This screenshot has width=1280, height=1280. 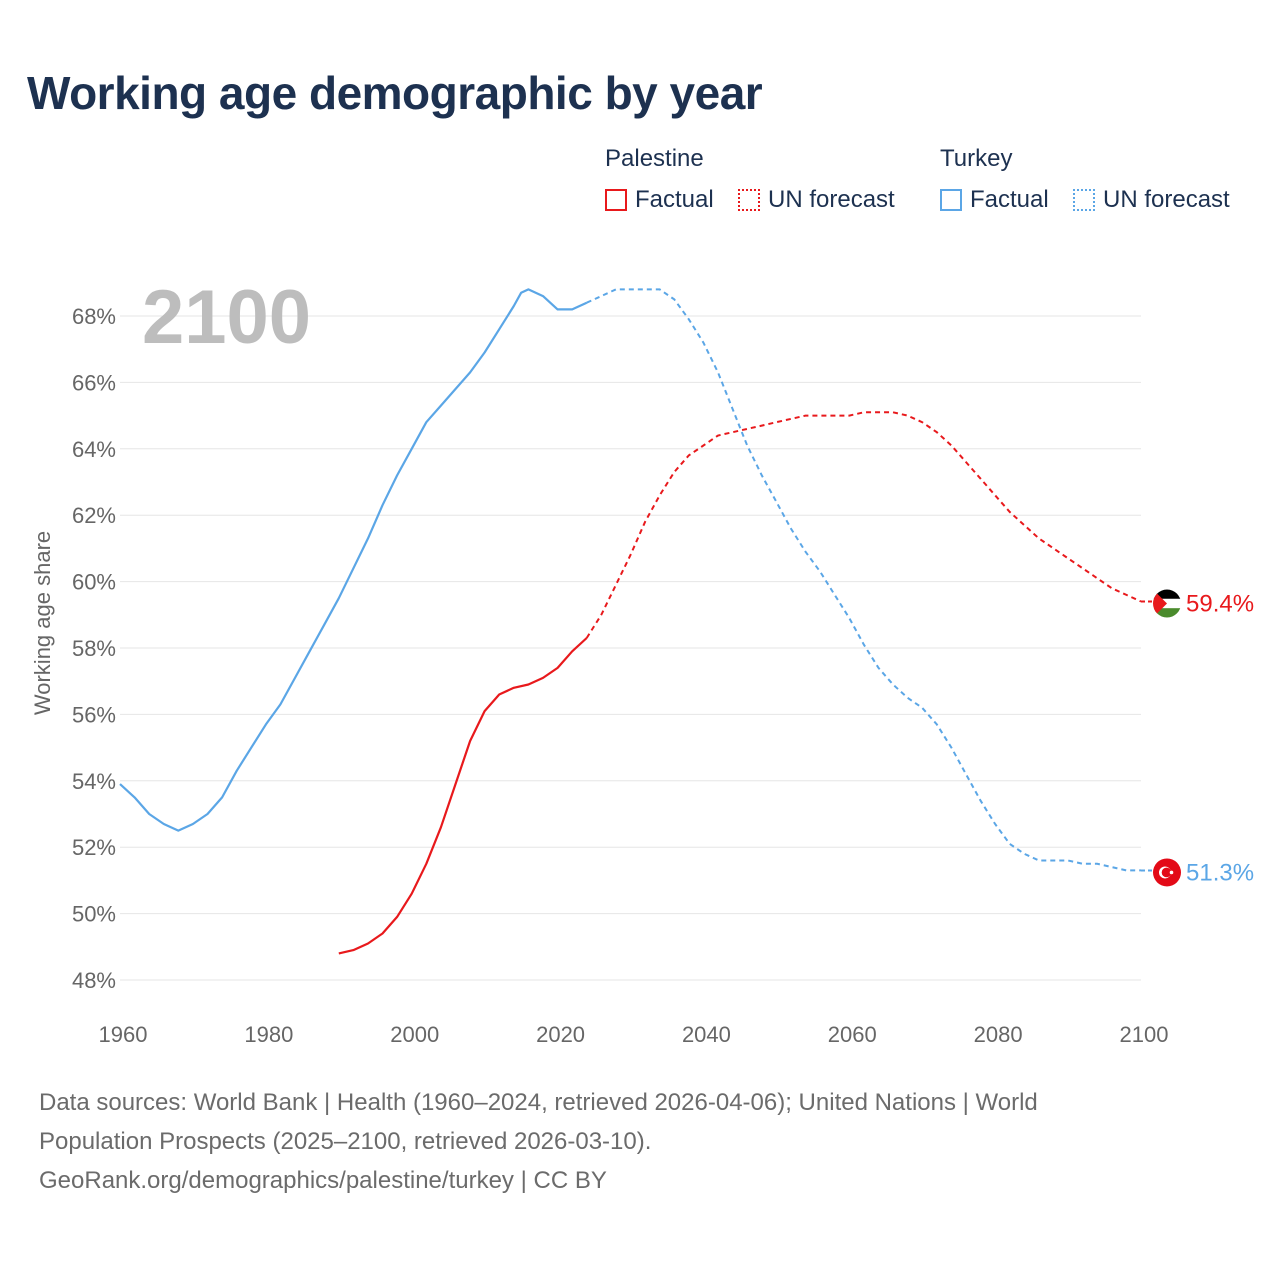 I want to click on legend-item-palestine-factual: Factual, so click(x=659, y=200).